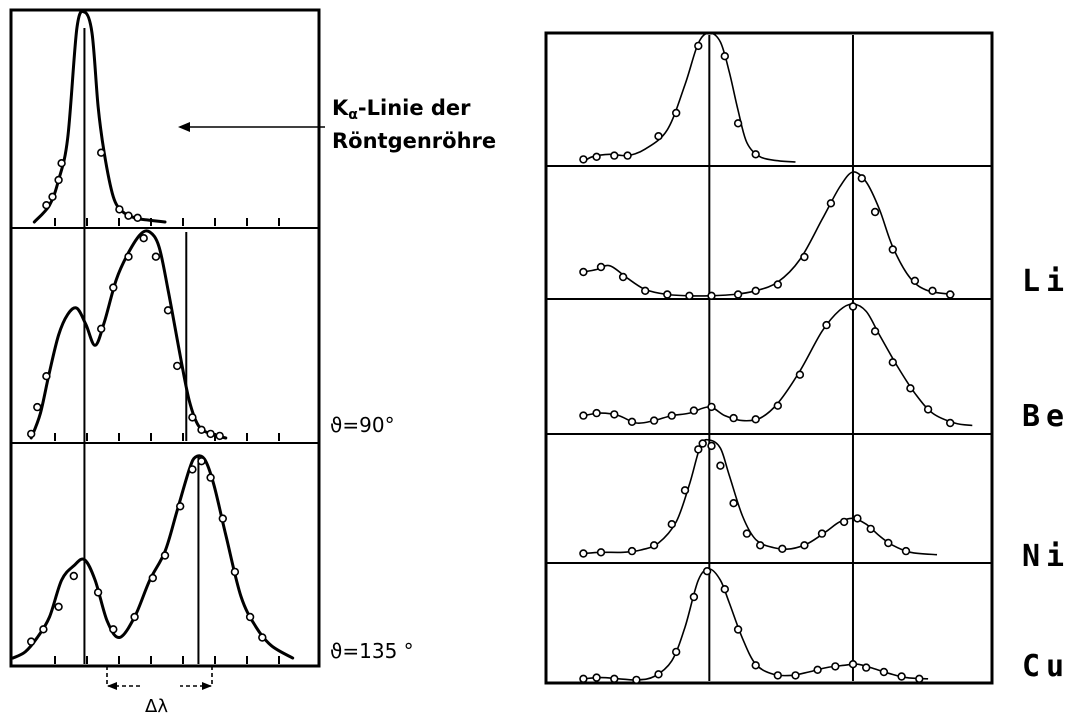  I want to click on element-label: Ni, so click(1046, 556).